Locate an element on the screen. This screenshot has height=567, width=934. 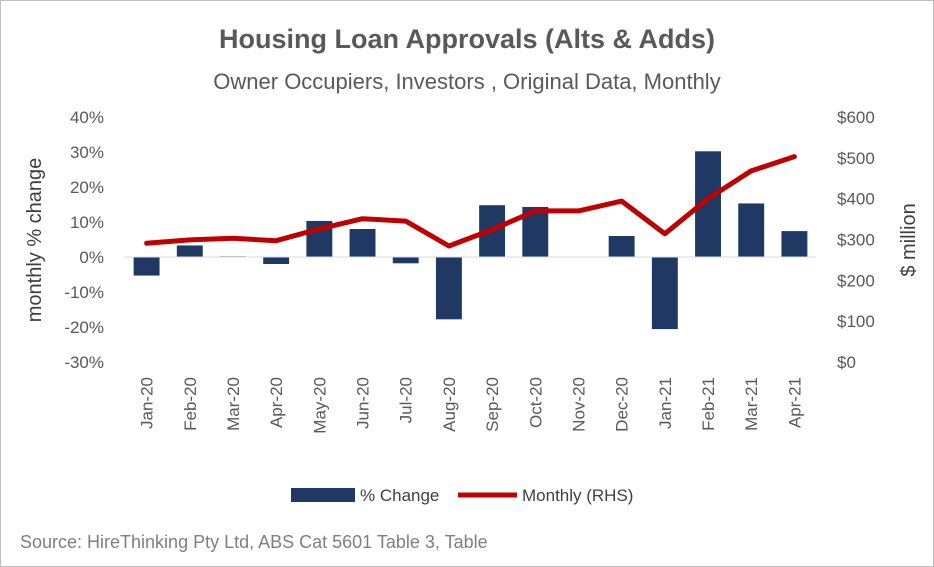
right-tick-label: $100 is located at coordinates (856, 321).